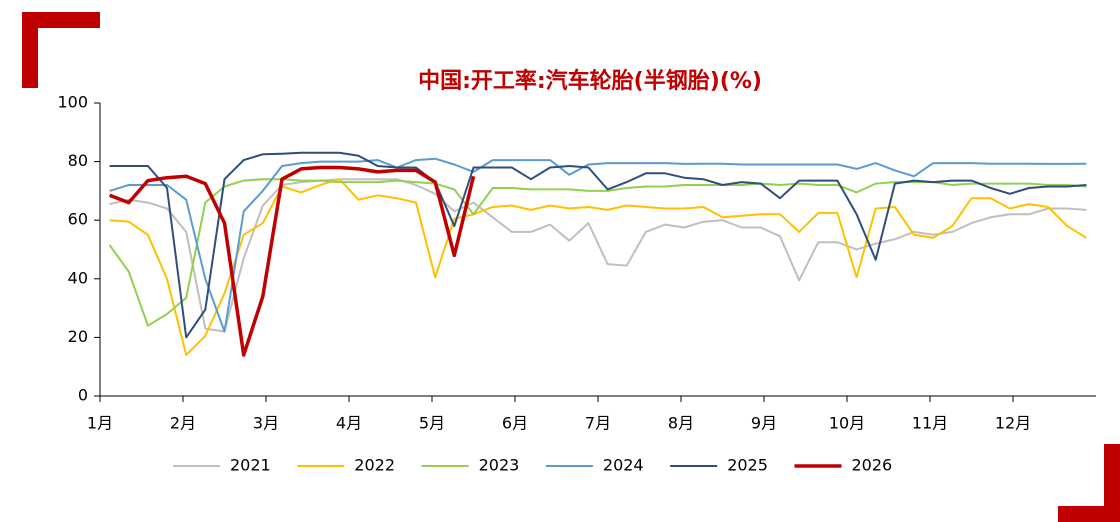 The image size is (1120, 522). Describe the element at coordinates (78, 336) in the screenshot. I see `y-tick-label: 20` at that location.